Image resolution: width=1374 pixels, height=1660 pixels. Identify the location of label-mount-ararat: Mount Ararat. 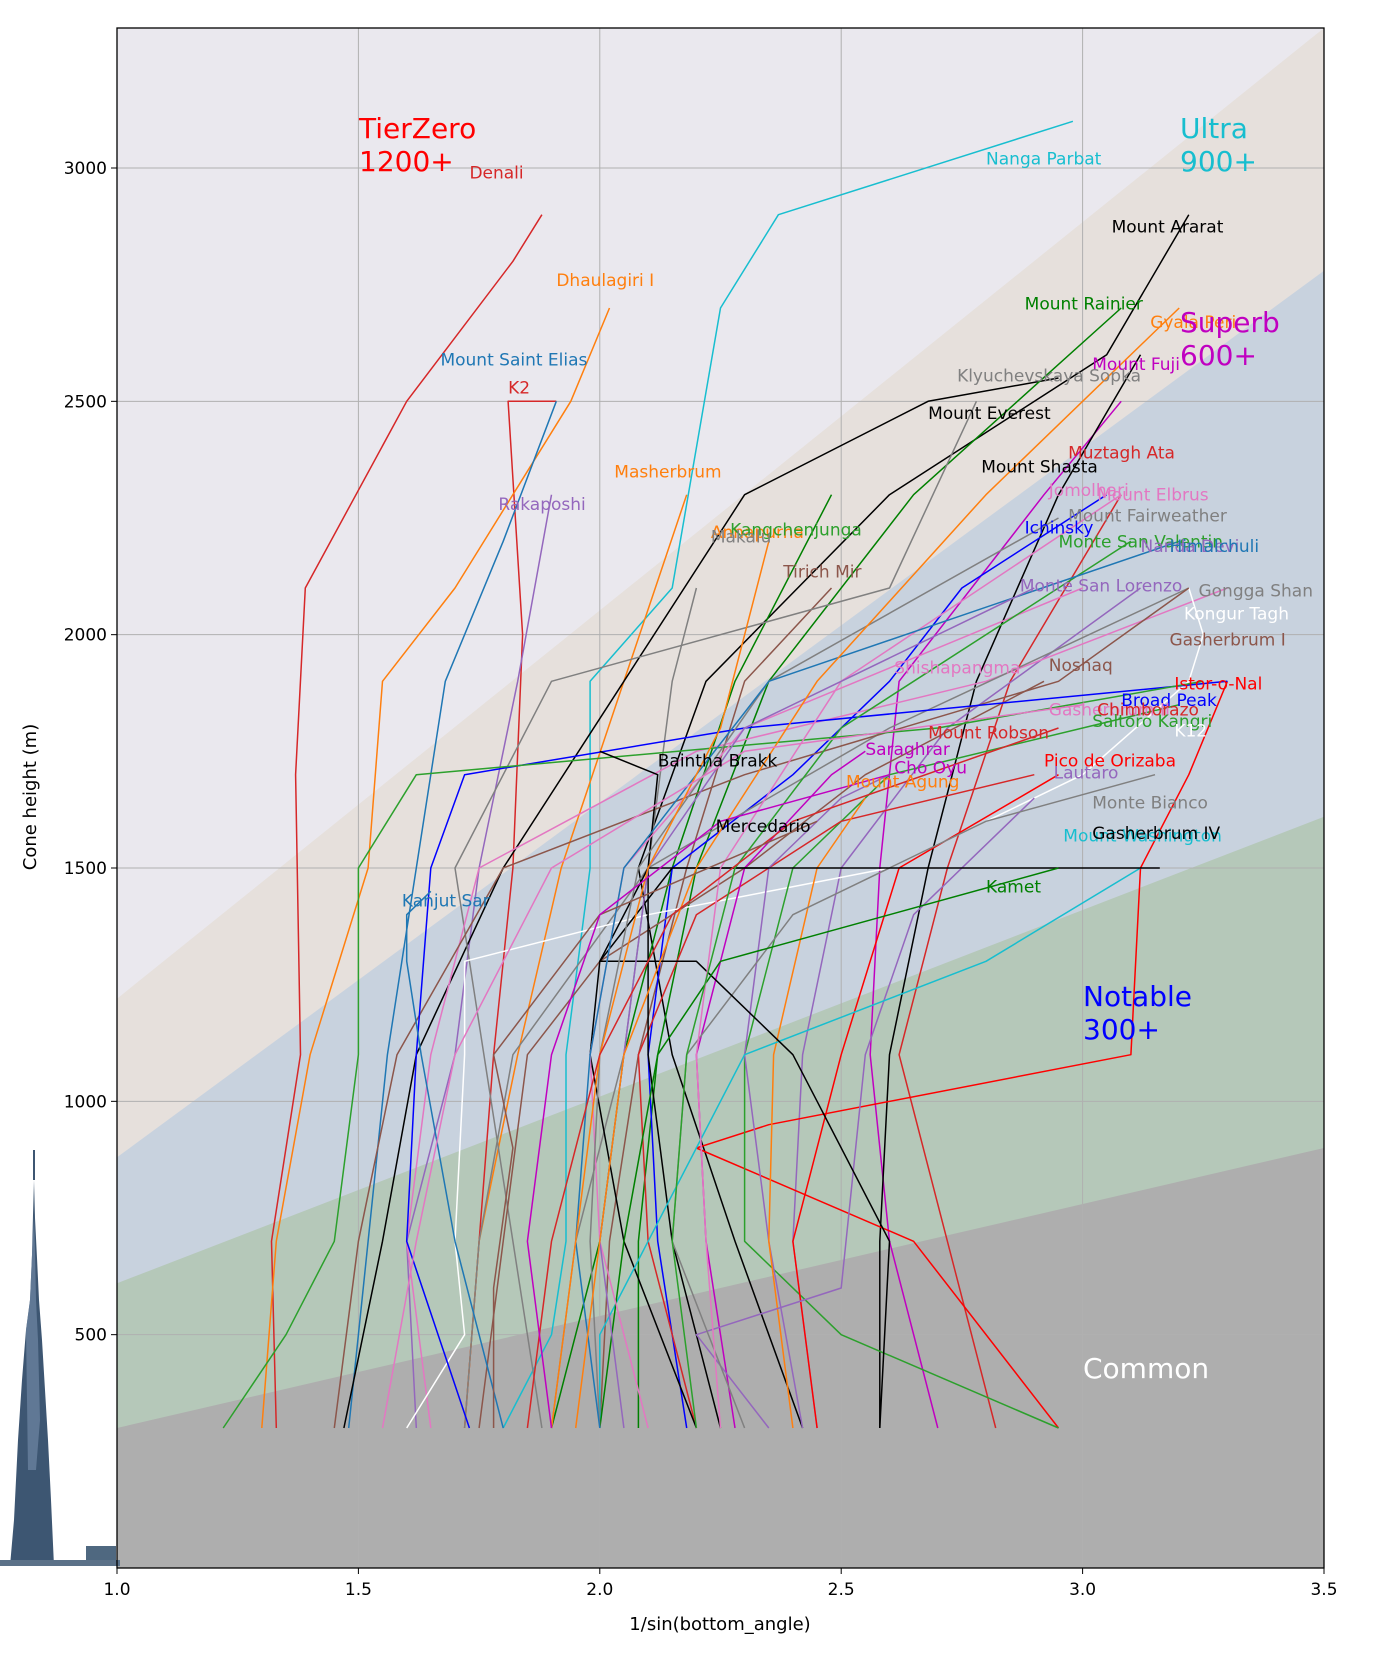
(1168, 227).